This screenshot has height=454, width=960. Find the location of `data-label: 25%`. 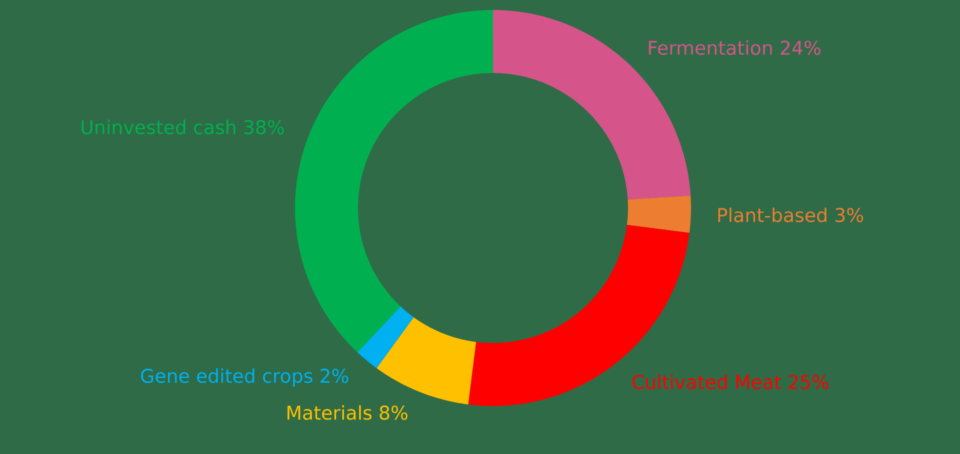

data-label: 25% is located at coordinates (808, 382).